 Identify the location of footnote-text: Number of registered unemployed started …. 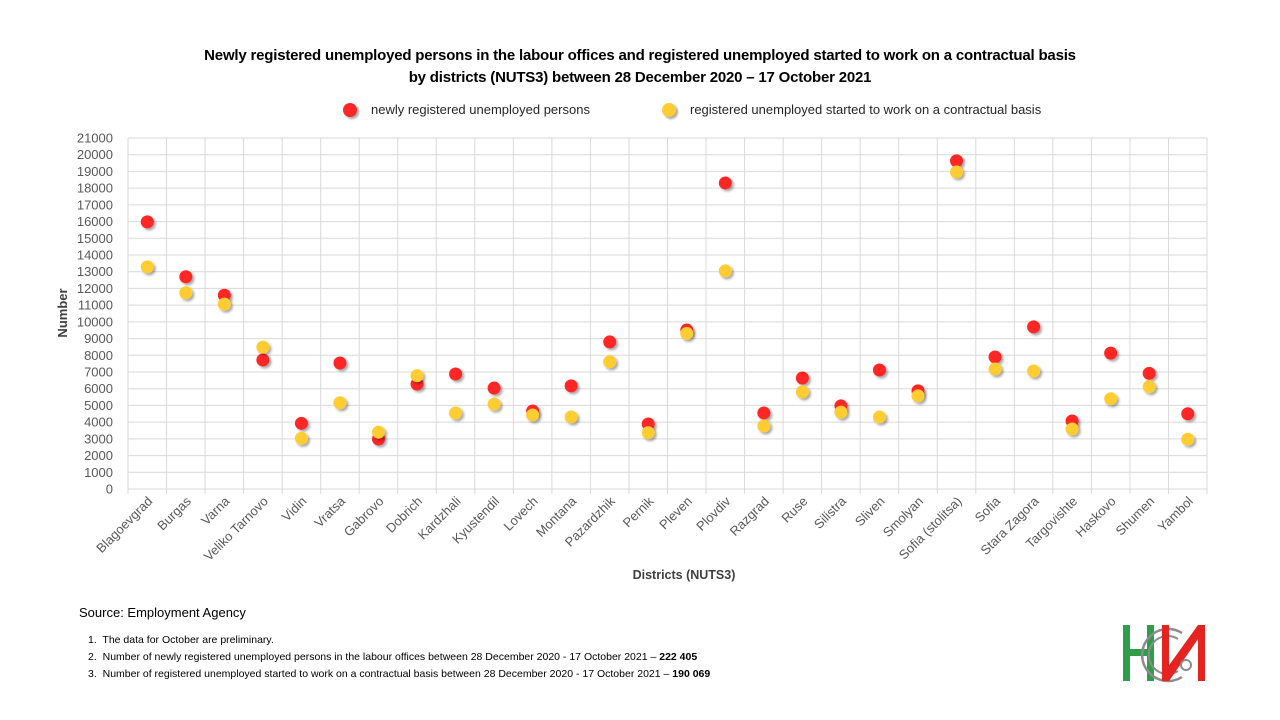
(387, 674).